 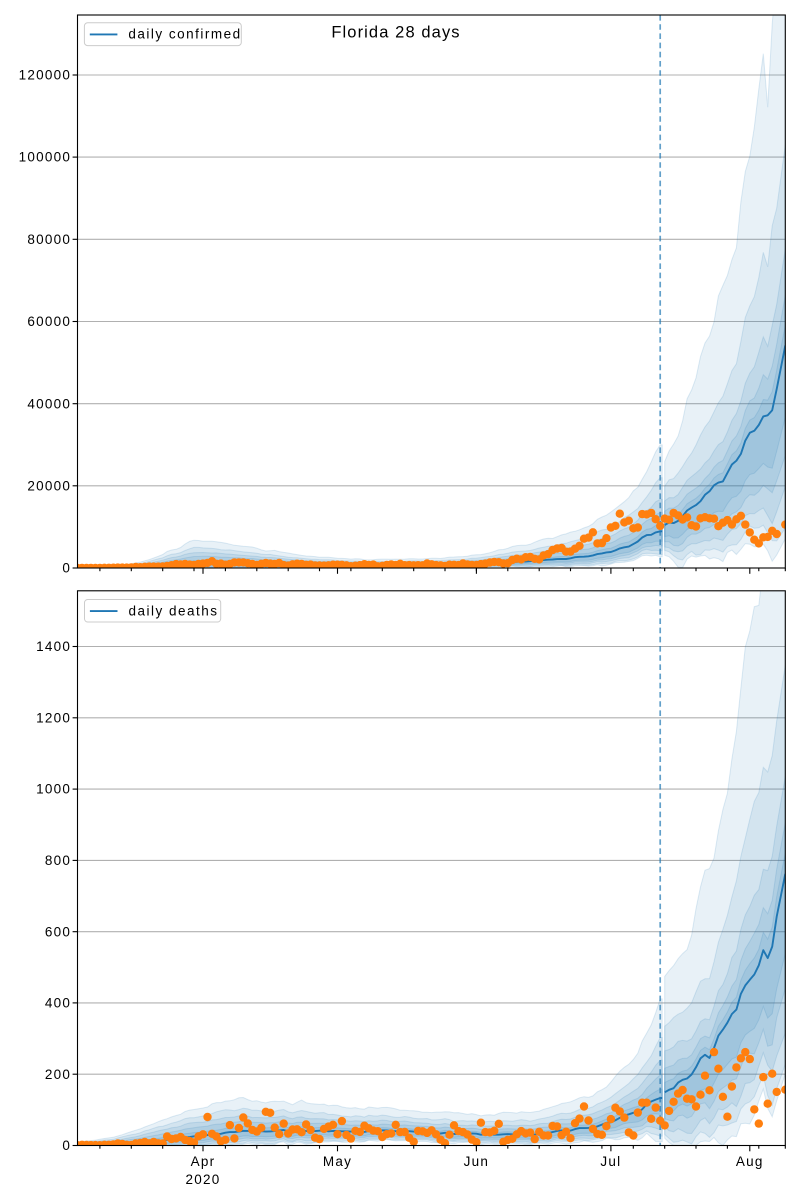 I want to click on svg-text: 20000, so click(x=49, y=485).